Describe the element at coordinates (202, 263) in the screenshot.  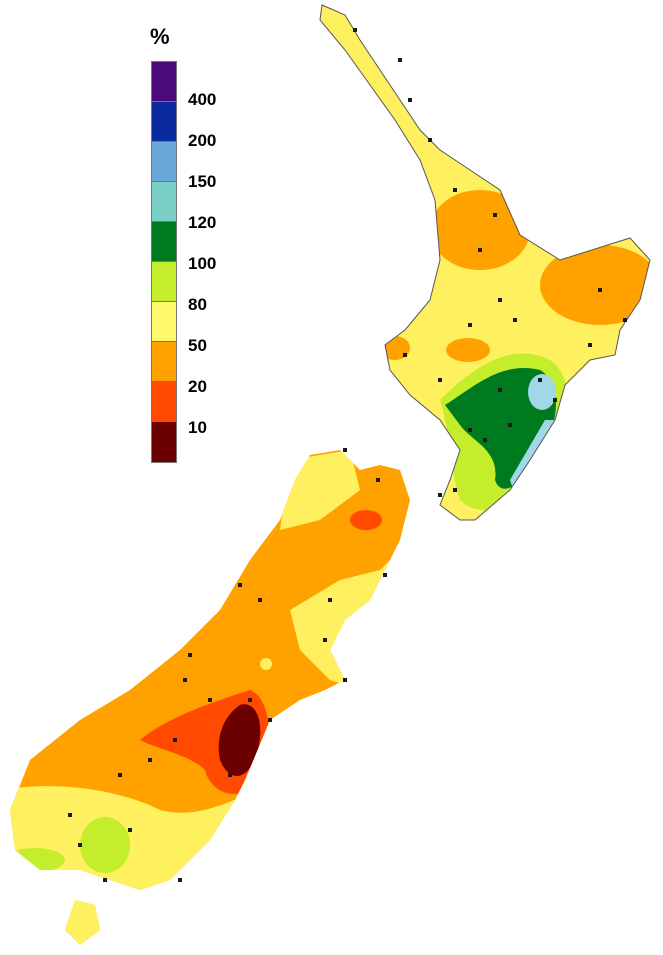
I see `legend-label: 100` at that location.